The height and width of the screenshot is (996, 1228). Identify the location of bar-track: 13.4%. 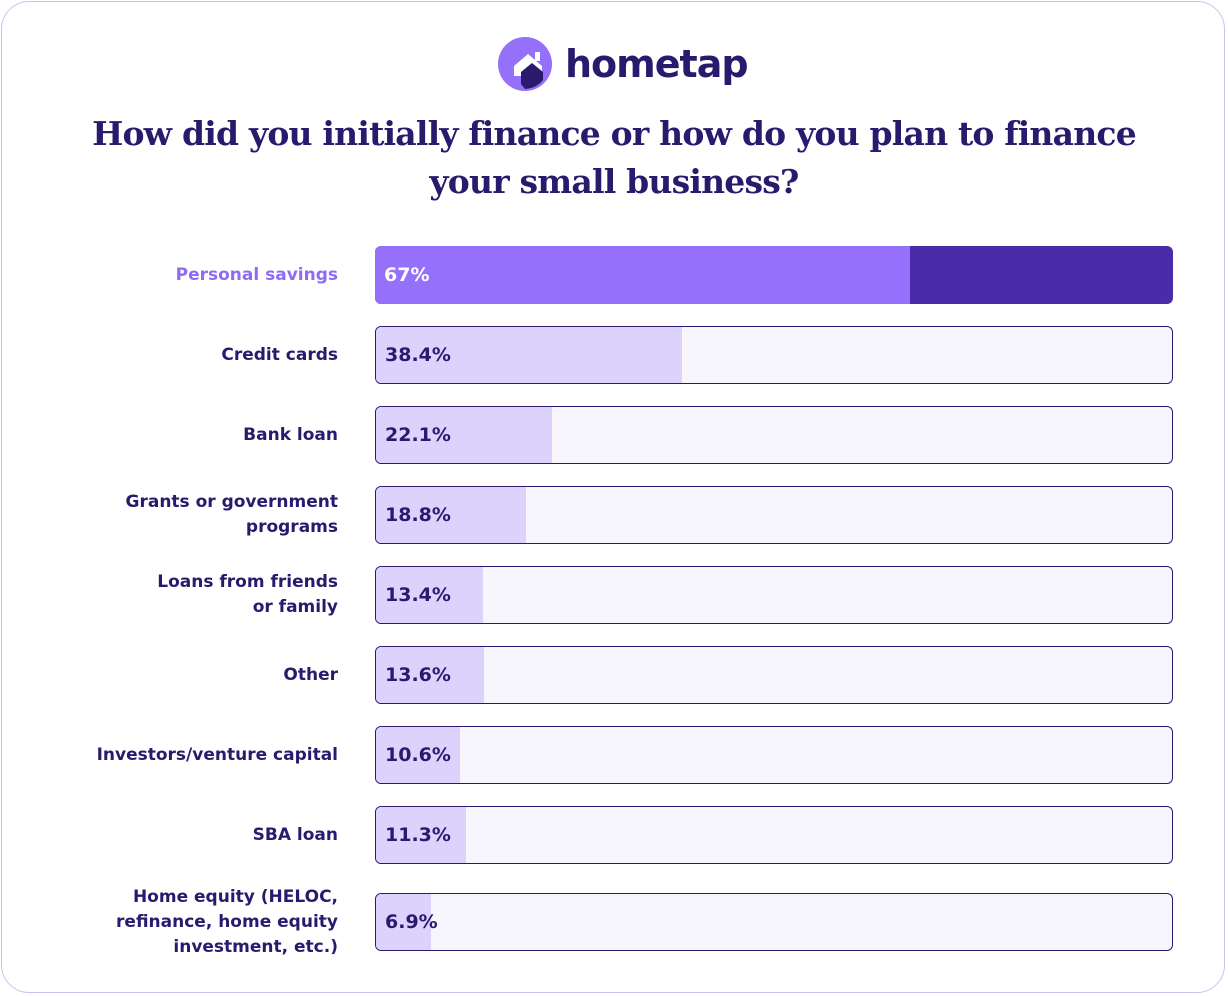
(774, 595).